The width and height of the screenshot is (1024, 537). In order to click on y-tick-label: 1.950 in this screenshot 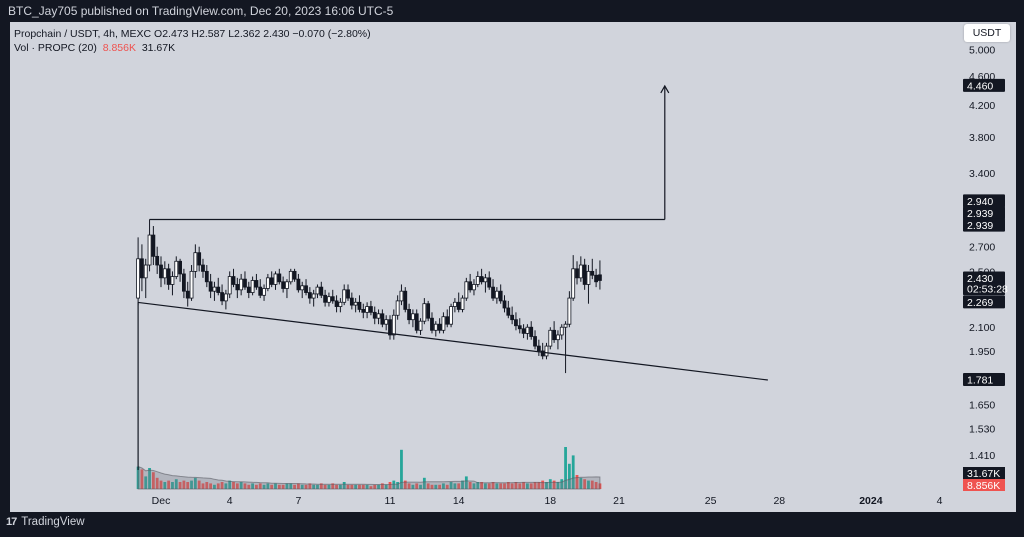, I will do `click(982, 352)`.